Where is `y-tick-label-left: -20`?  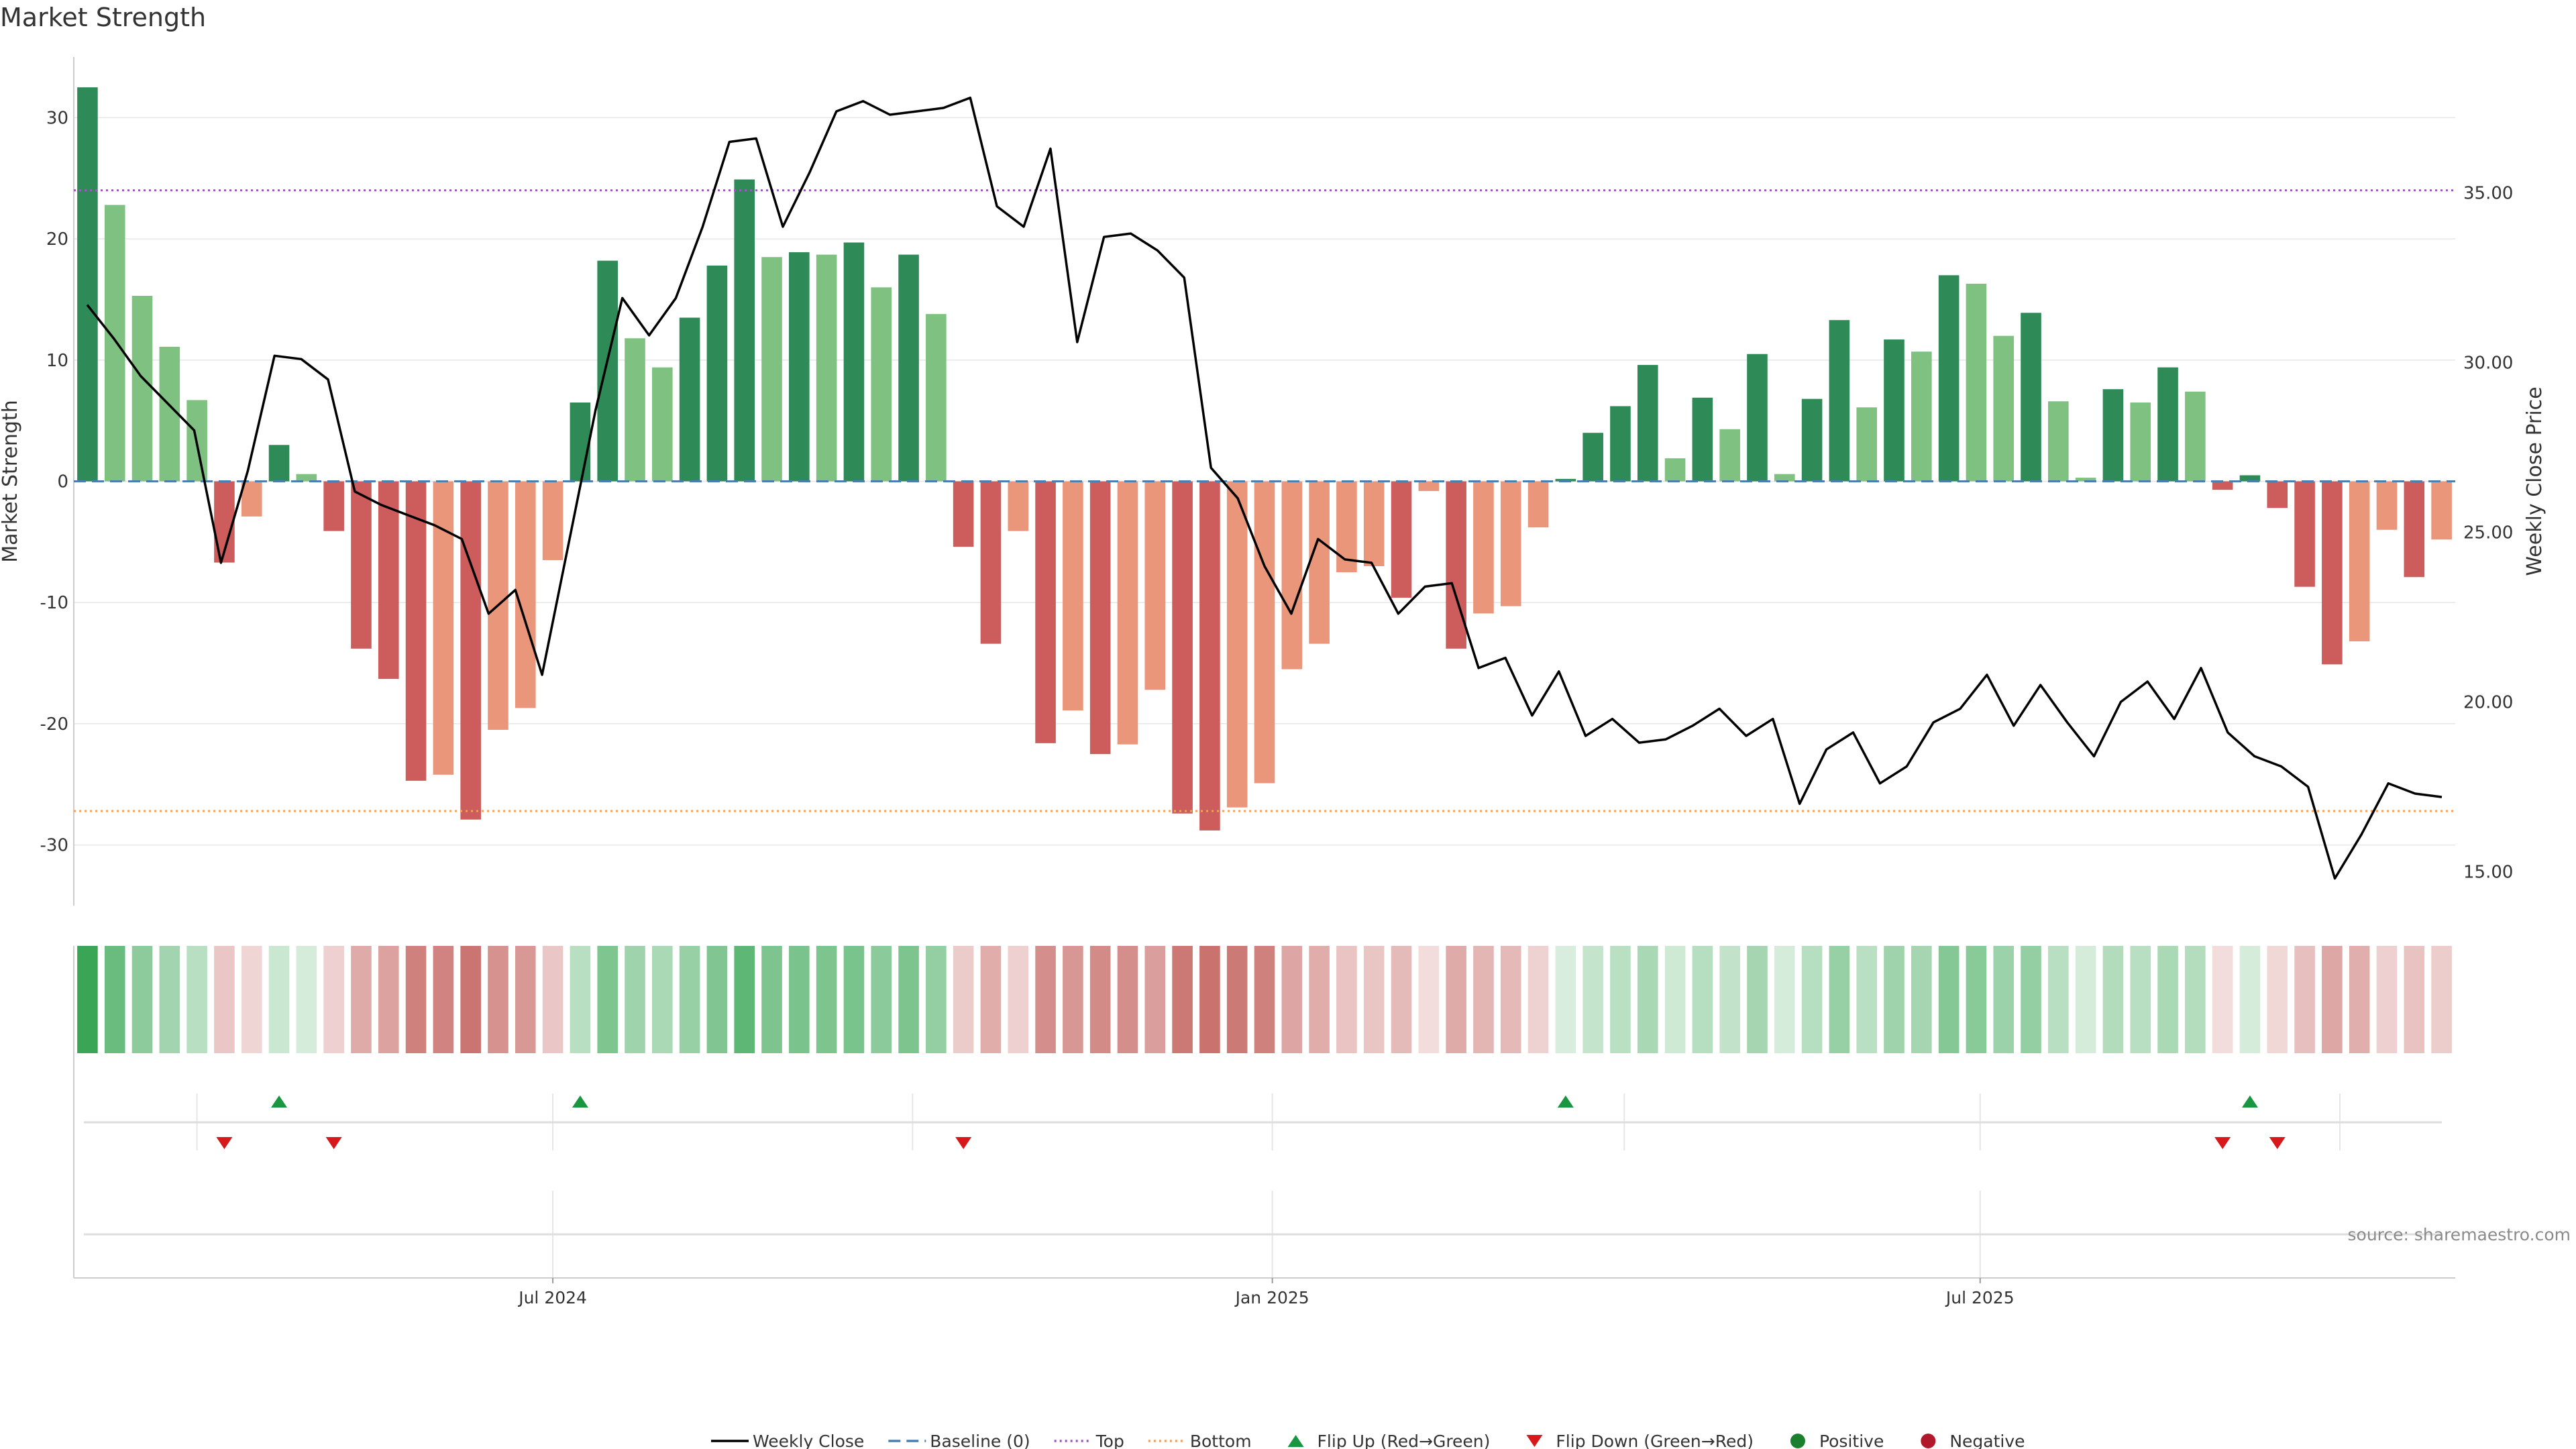
y-tick-label-left: -20 is located at coordinates (54, 724).